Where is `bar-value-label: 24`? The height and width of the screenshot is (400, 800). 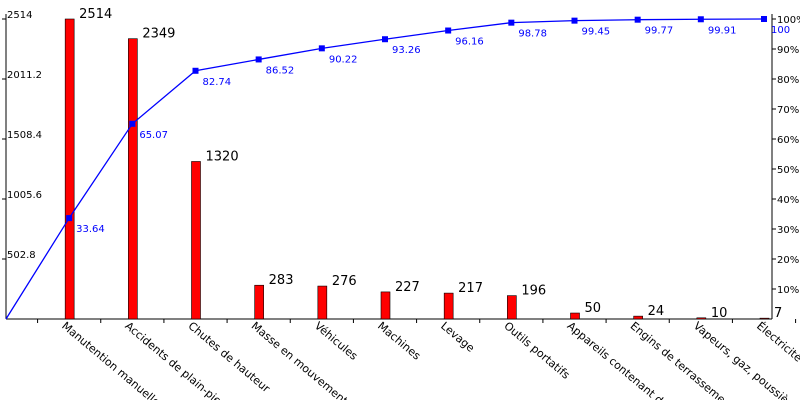
bar-value-label: 24 is located at coordinates (656, 311).